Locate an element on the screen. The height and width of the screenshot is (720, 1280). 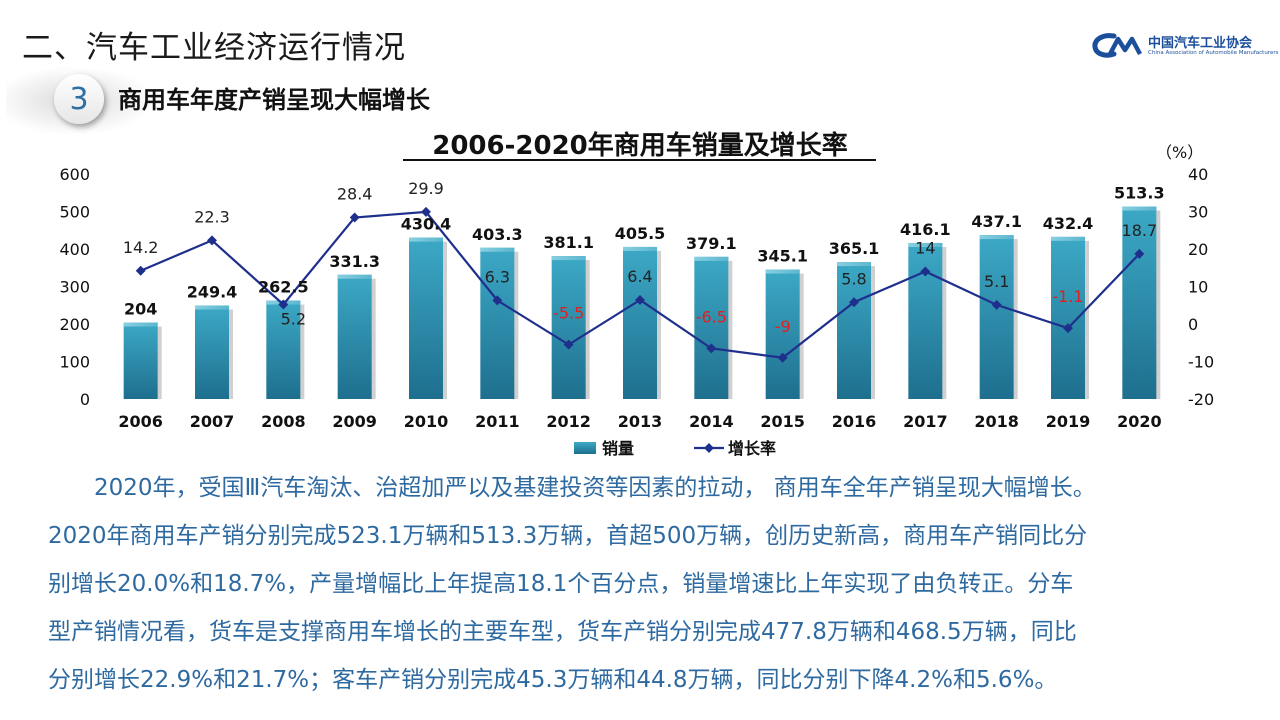
bar-value-label: 405.5 is located at coordinates (640, 233).